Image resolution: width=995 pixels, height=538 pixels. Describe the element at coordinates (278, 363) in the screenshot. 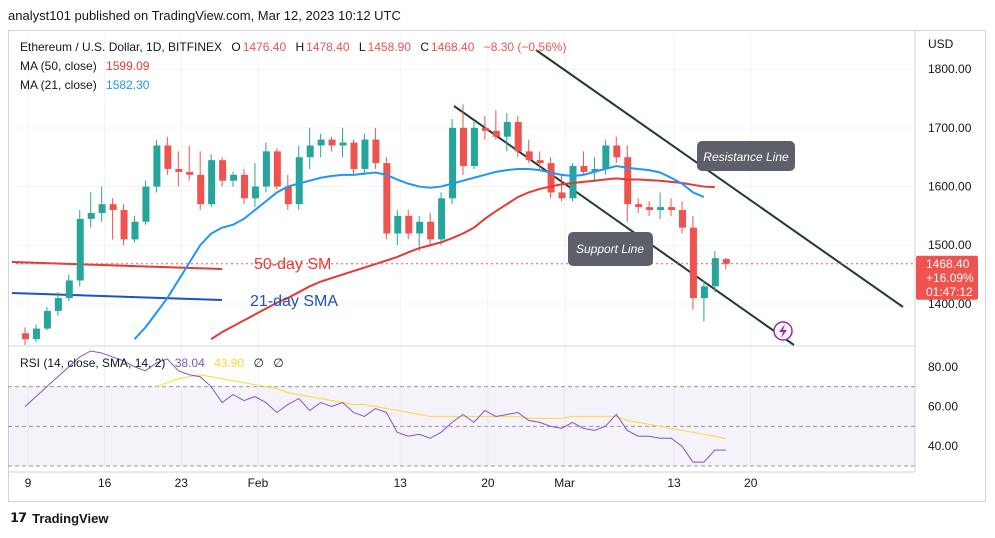

I see `rsi-na-2: ∅` at that location.